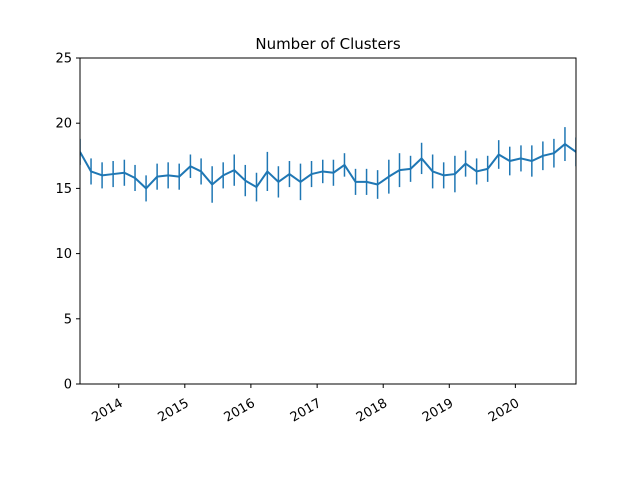 The height and width of the screenshot is (480, 640). I want to click on x-tick-label: 2014, so click(107, 411).